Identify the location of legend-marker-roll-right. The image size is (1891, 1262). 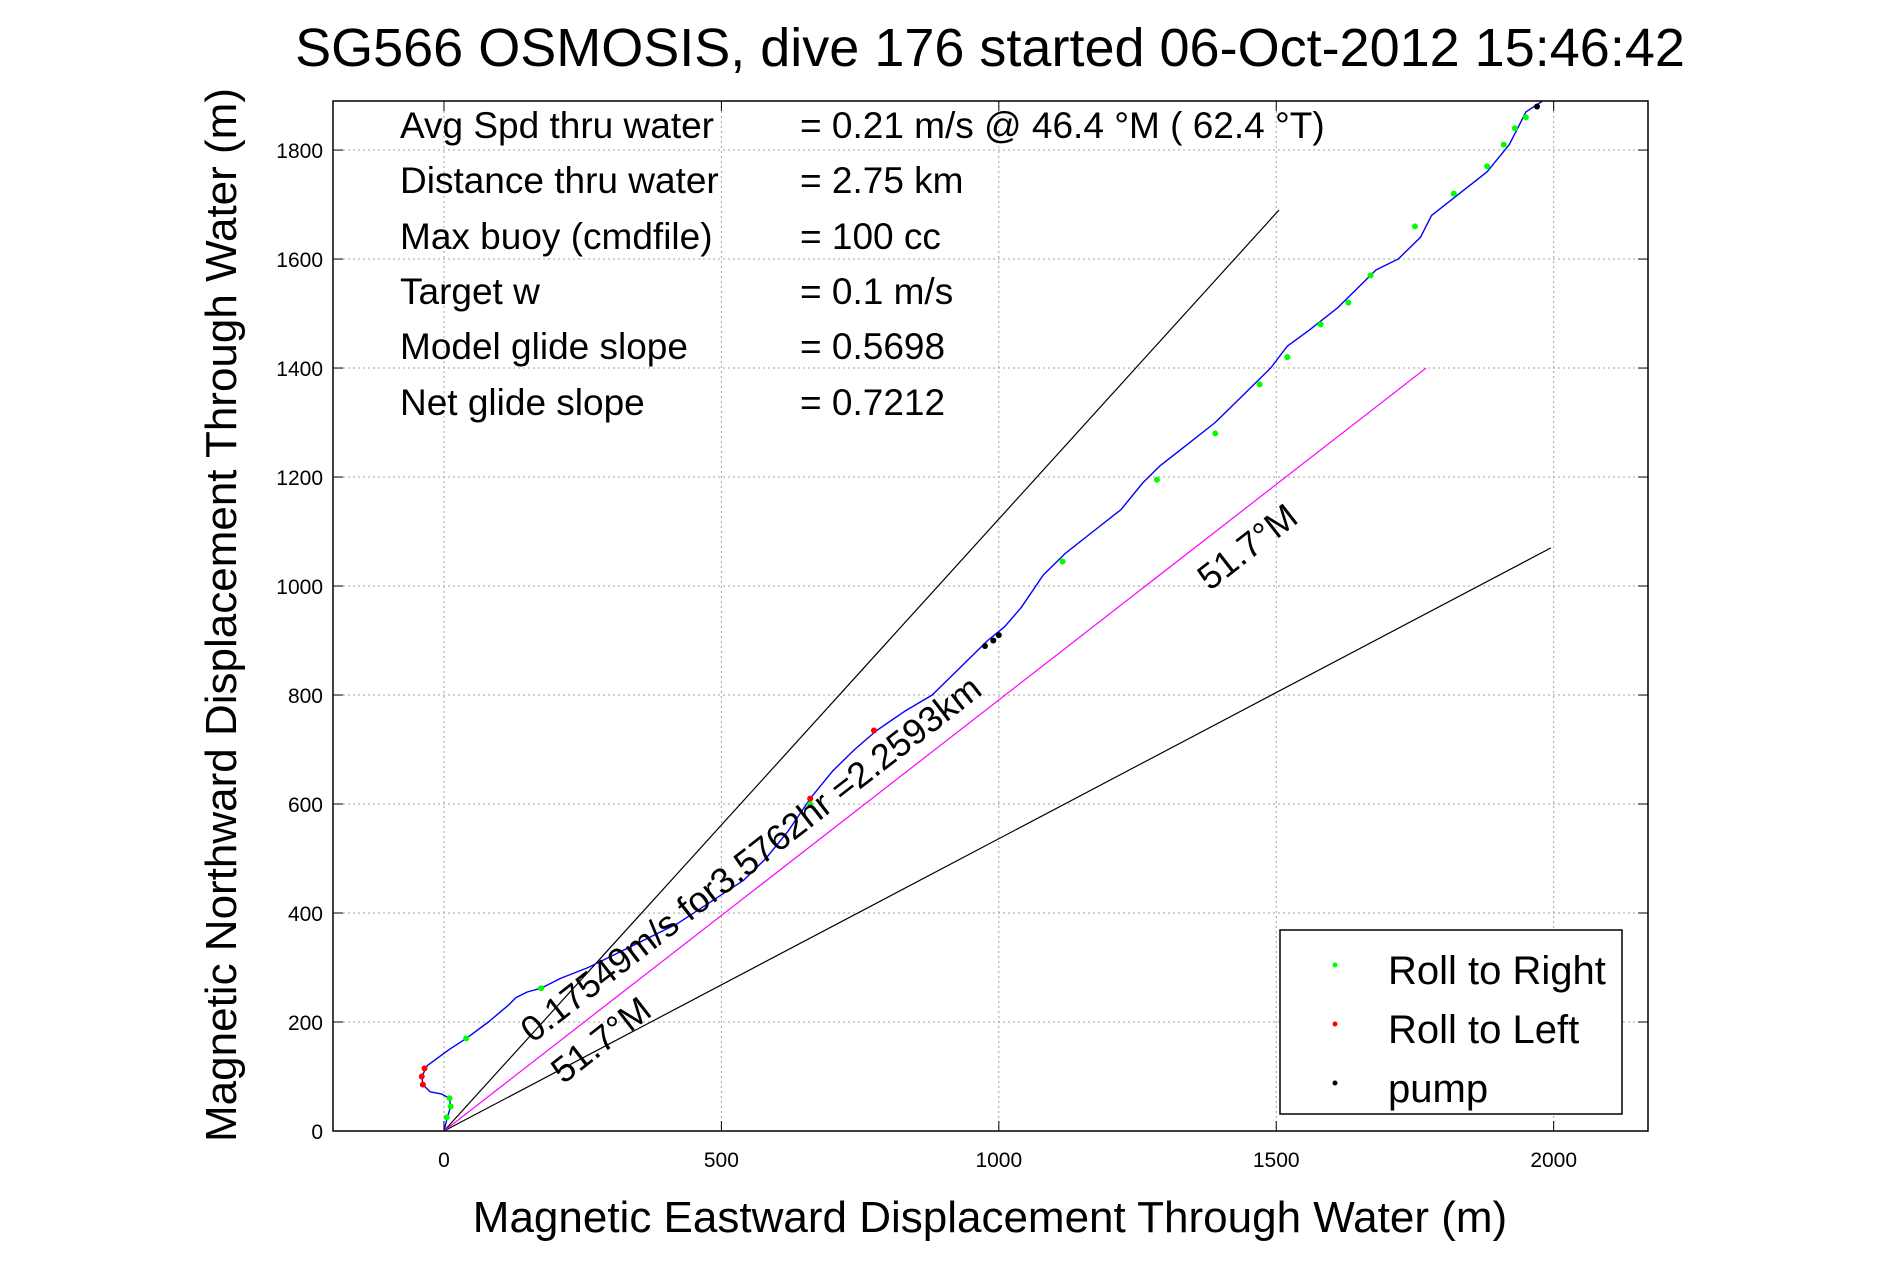
(1335, 965).